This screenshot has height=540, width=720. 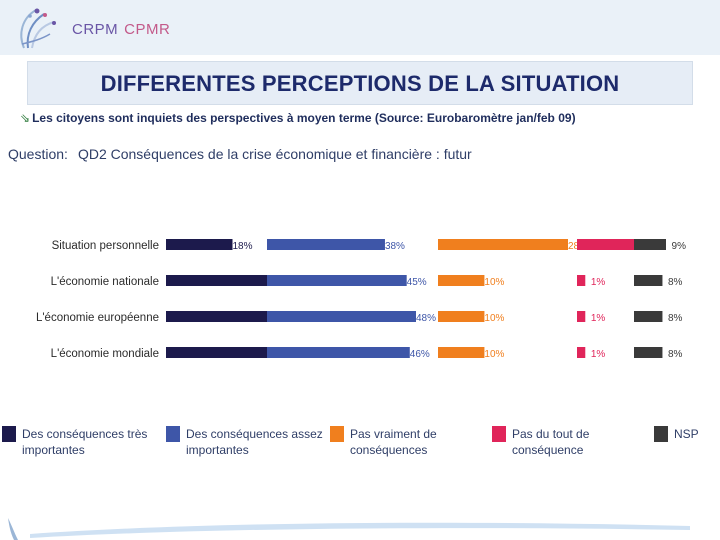 What do you see at coordinates (254, 442) in the screenshot?
I see `legend-label: Des conséquences assez importantes` at bounding box center [254, 442].